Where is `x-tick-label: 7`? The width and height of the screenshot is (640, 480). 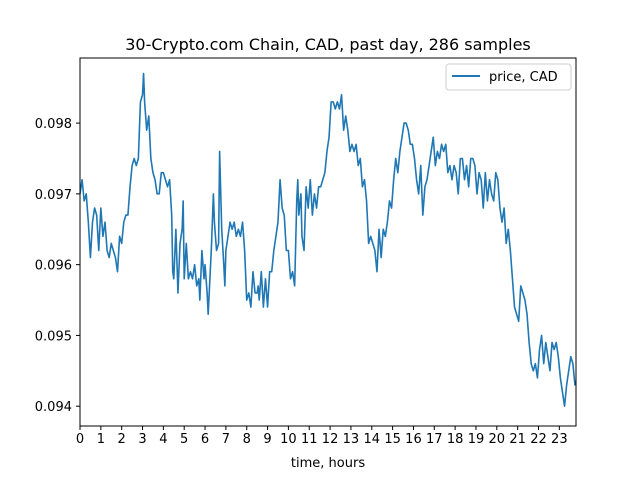 x-tick-label: 7 is located at coordinates (226, 439).